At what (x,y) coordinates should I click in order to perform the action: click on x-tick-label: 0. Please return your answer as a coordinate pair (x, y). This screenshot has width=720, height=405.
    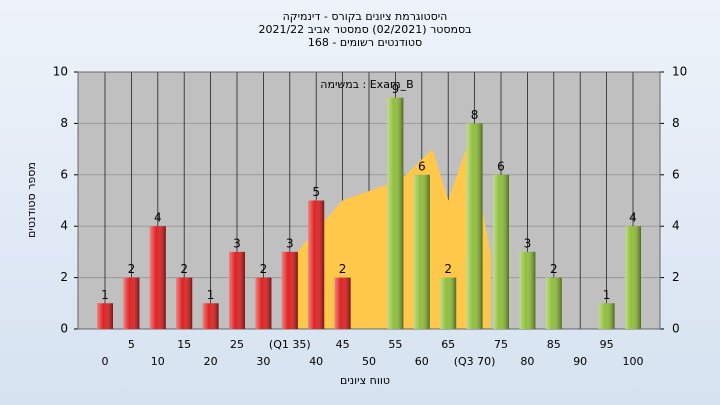
    Looking at the image, I should click on (105, 361).